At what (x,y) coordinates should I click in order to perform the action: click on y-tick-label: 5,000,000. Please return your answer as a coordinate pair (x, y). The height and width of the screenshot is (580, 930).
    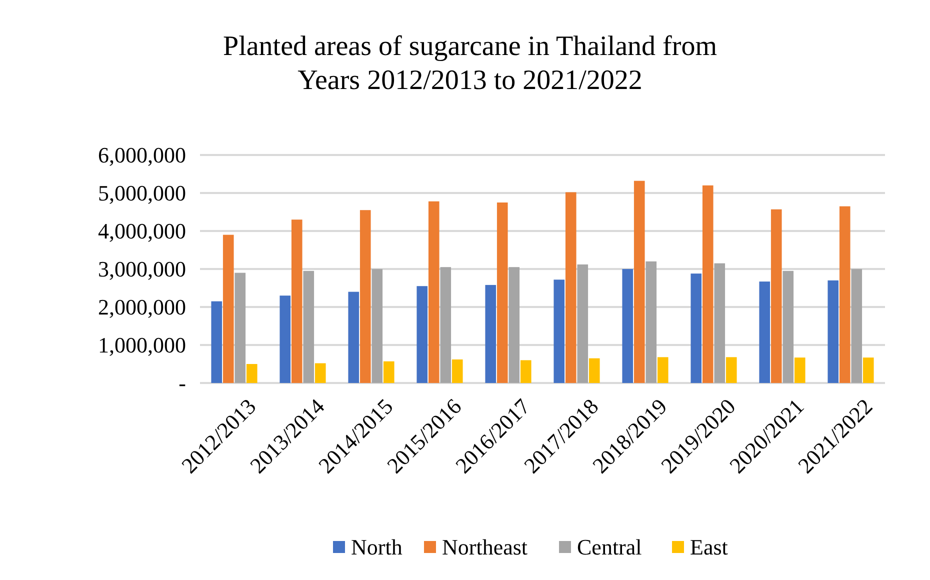
    Looking at the image, I should click on (142, 193).